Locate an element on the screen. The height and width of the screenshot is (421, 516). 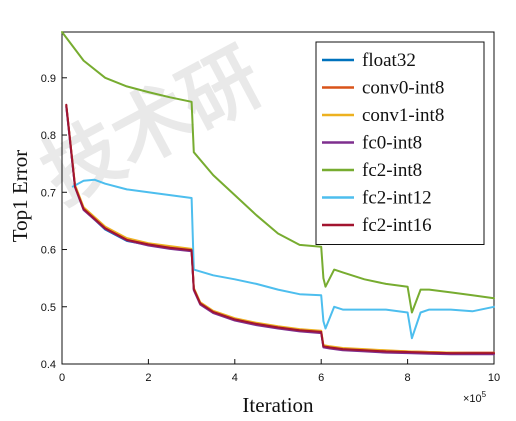
x-axis-multiplier: ×10⁵ is located at coordinates (475, 397).